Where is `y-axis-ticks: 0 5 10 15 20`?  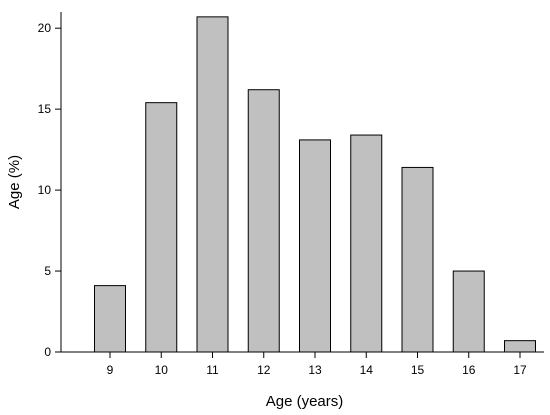
y-axis-ticks: 0 5 10 15 20 is located at coordinates (49, 190).